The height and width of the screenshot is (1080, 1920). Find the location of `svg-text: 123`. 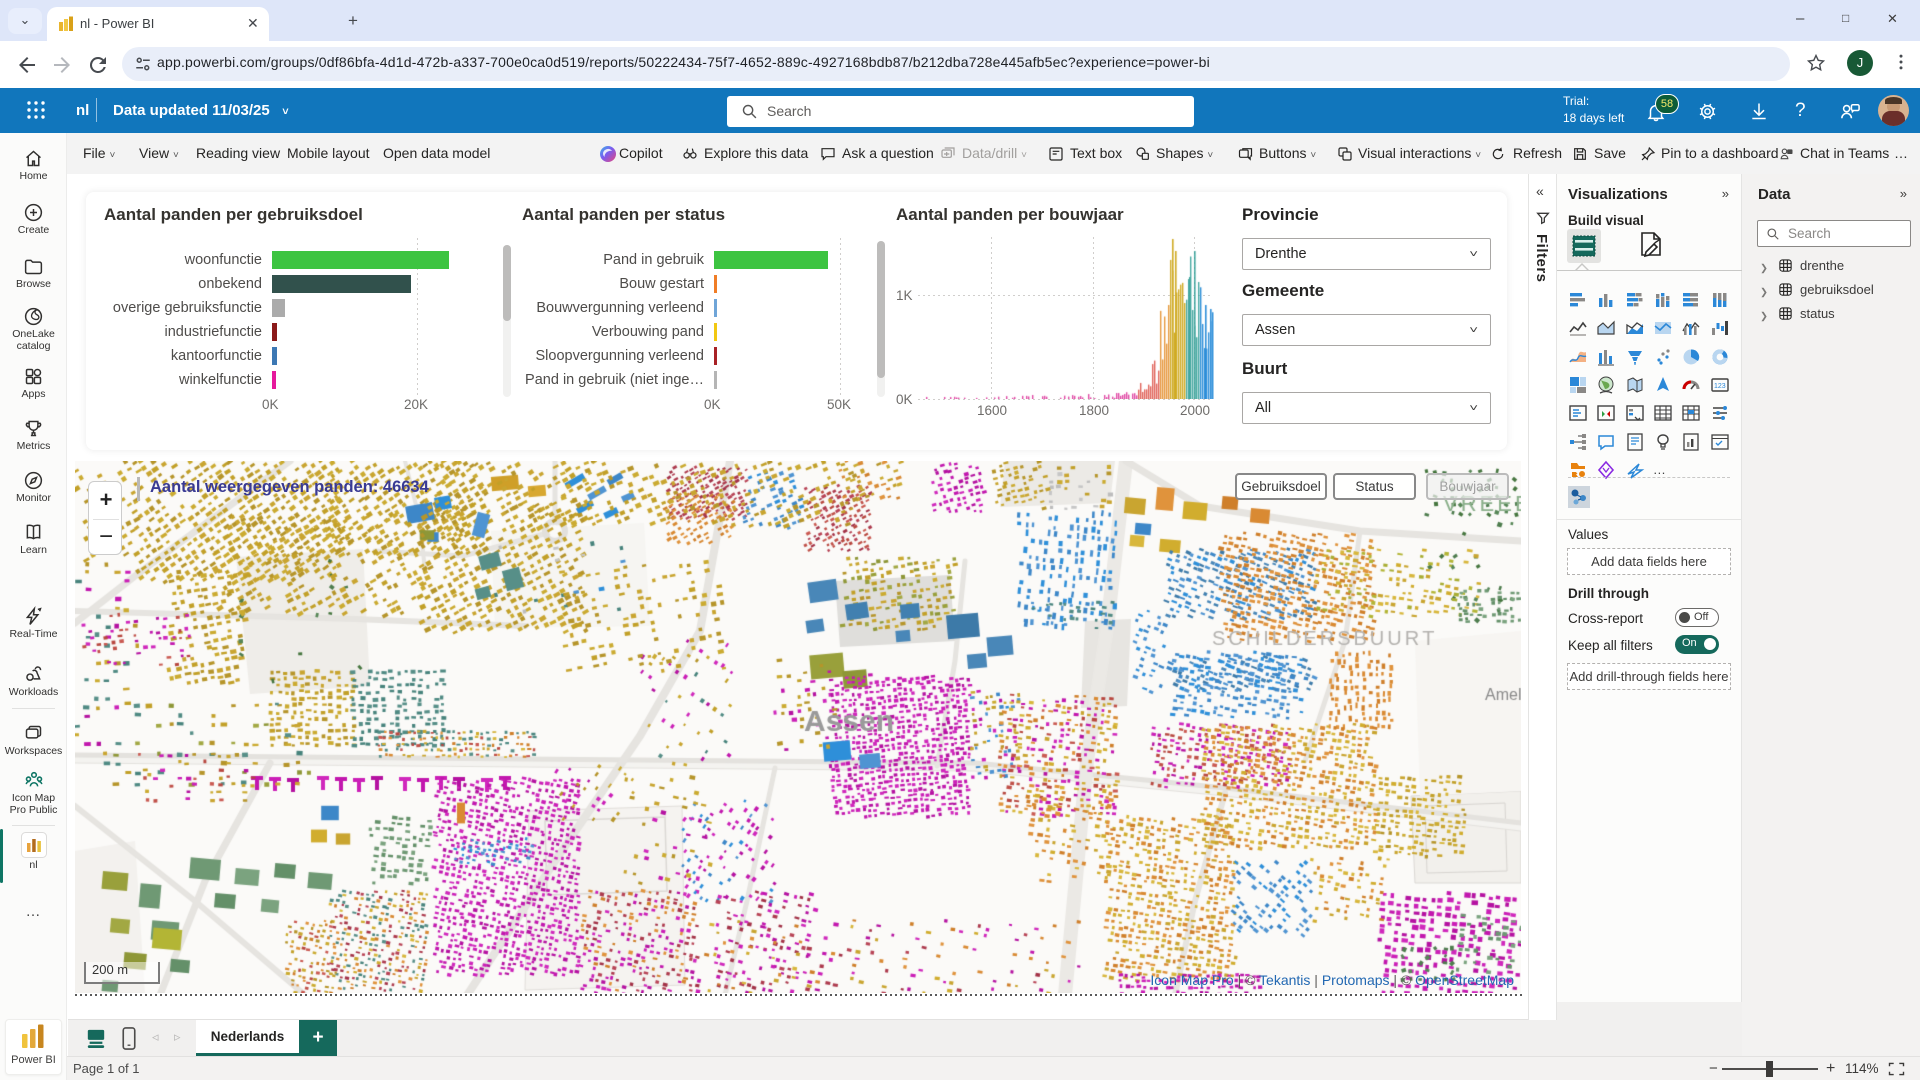

svg-text: 123 is located at coordinates (1720, 386).